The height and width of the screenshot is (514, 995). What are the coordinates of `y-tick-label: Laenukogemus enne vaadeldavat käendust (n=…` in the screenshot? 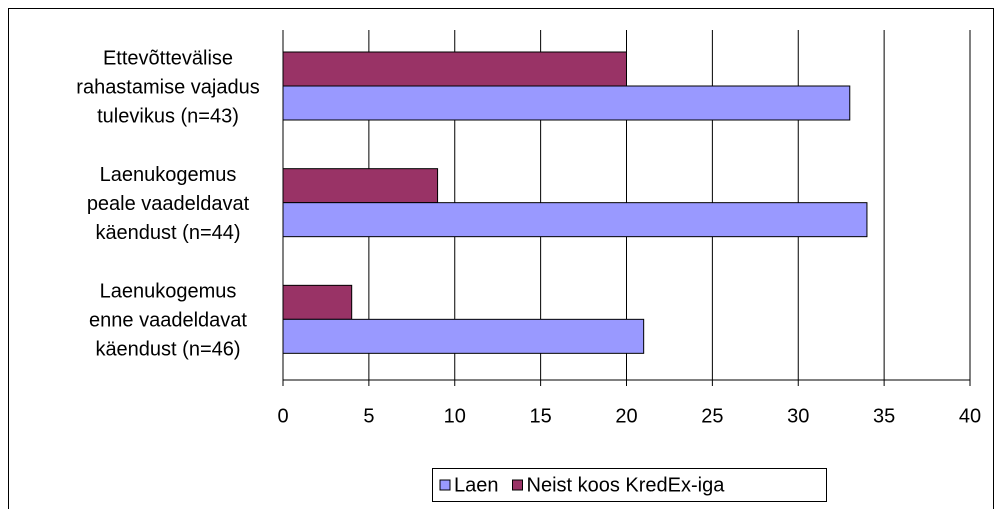 It's located at (168, 321).